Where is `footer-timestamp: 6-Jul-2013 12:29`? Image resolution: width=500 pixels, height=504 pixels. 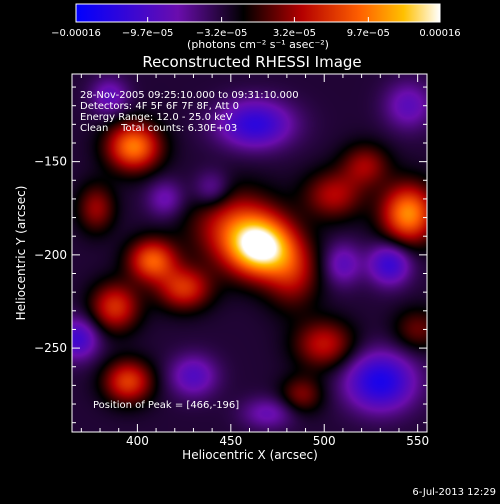
footer-timestamp: 6-Jul-2013 12:29 is located at coordinates (454, 492).